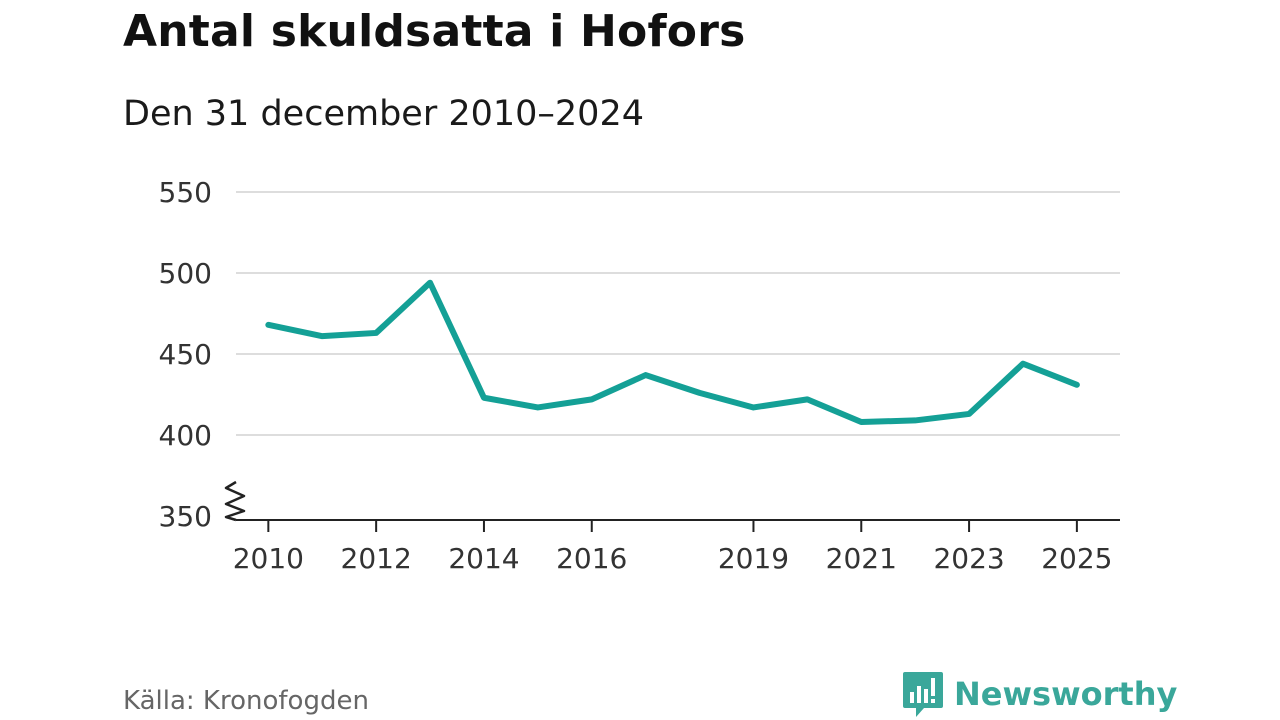 This screenshot has width=1280, height=720. I want to click on x-tick-label: 2023, so click(968, 558).